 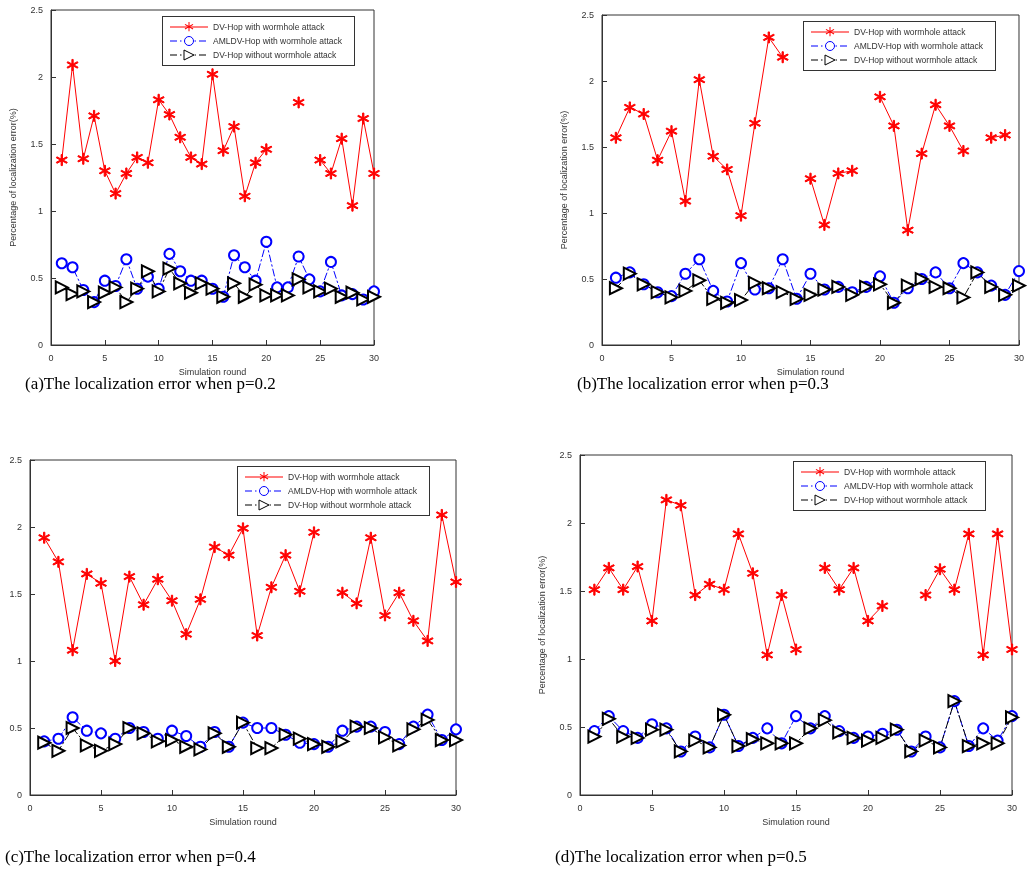 I want to click on text: (c)The localization error when p=0.4, so click(x=131, y=856).